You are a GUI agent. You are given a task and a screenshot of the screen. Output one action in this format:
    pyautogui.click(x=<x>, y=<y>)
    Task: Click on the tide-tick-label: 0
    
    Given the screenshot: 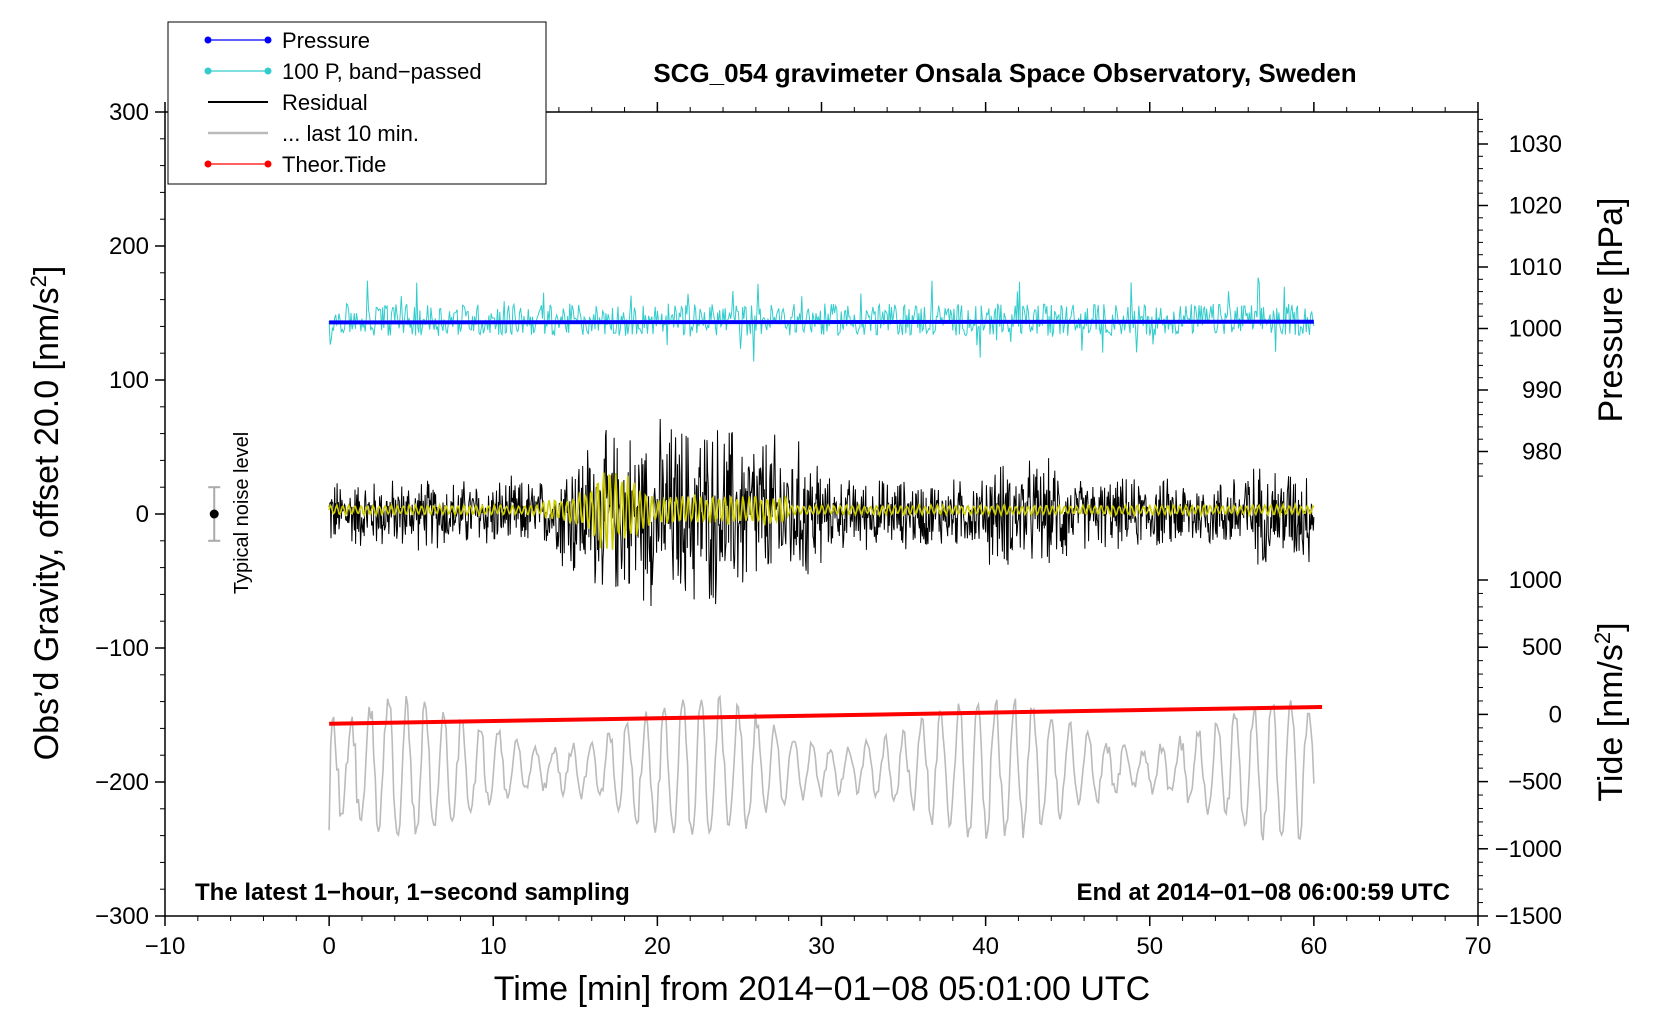 What is the action you would take?
    pyautogui.click(x=1555, y=714)
    